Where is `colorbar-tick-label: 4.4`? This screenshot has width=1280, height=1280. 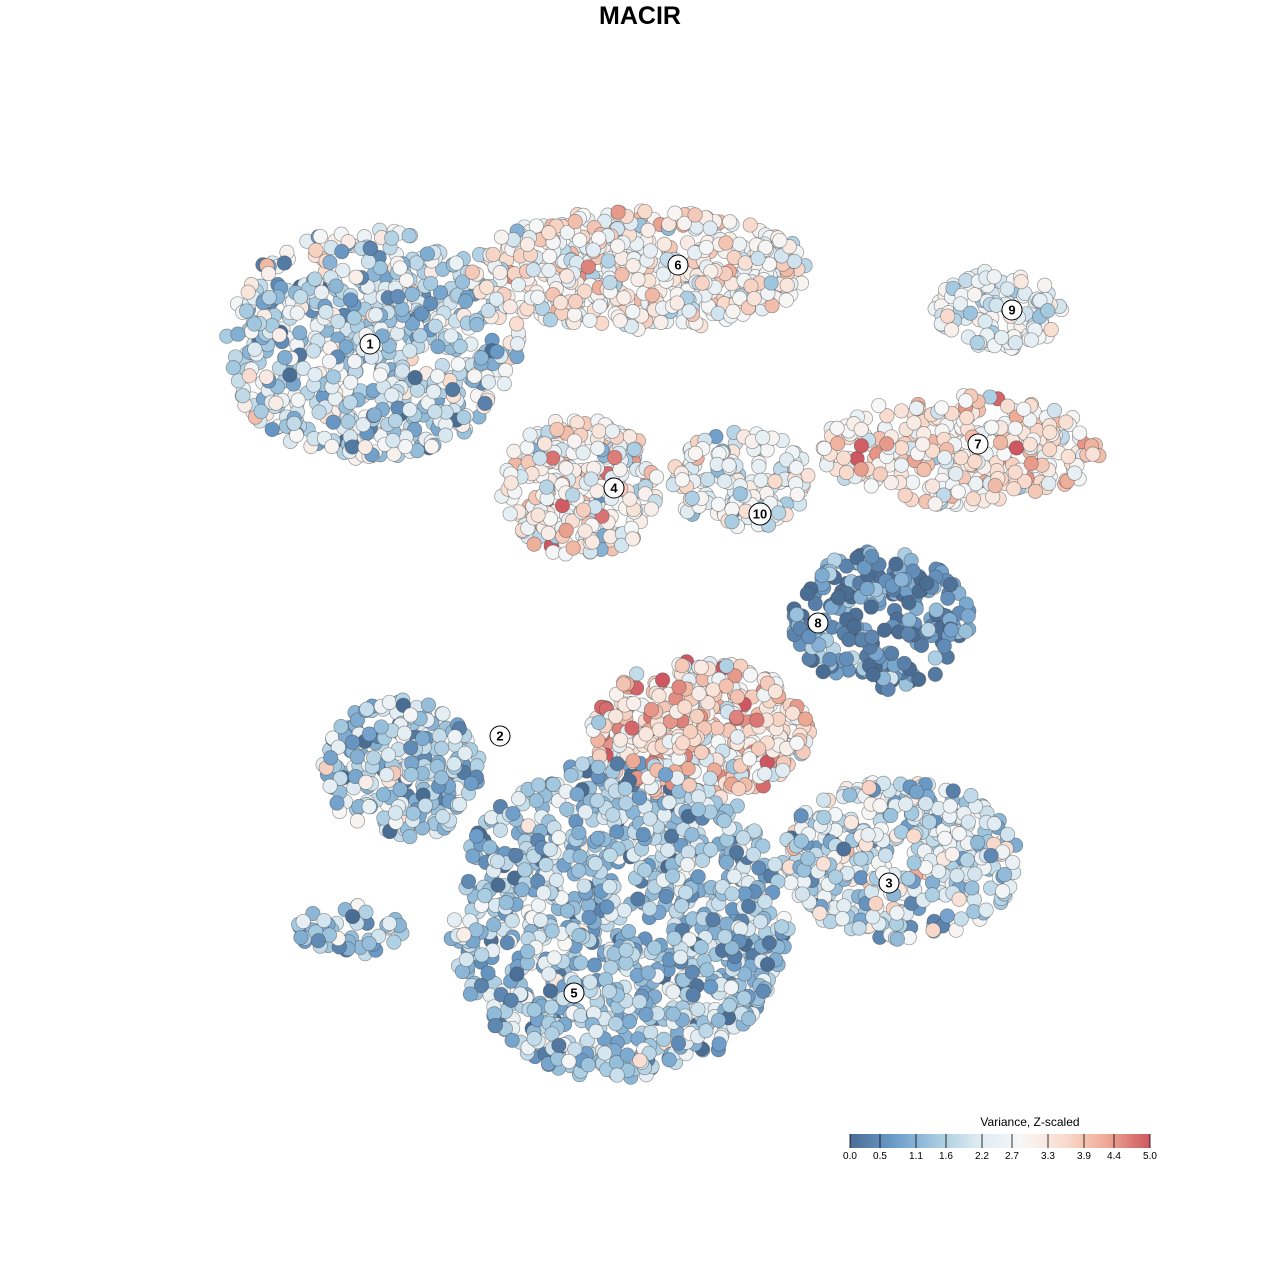
colorbar-tick-label: 4.4 is located at coordinates (1114, 1156).